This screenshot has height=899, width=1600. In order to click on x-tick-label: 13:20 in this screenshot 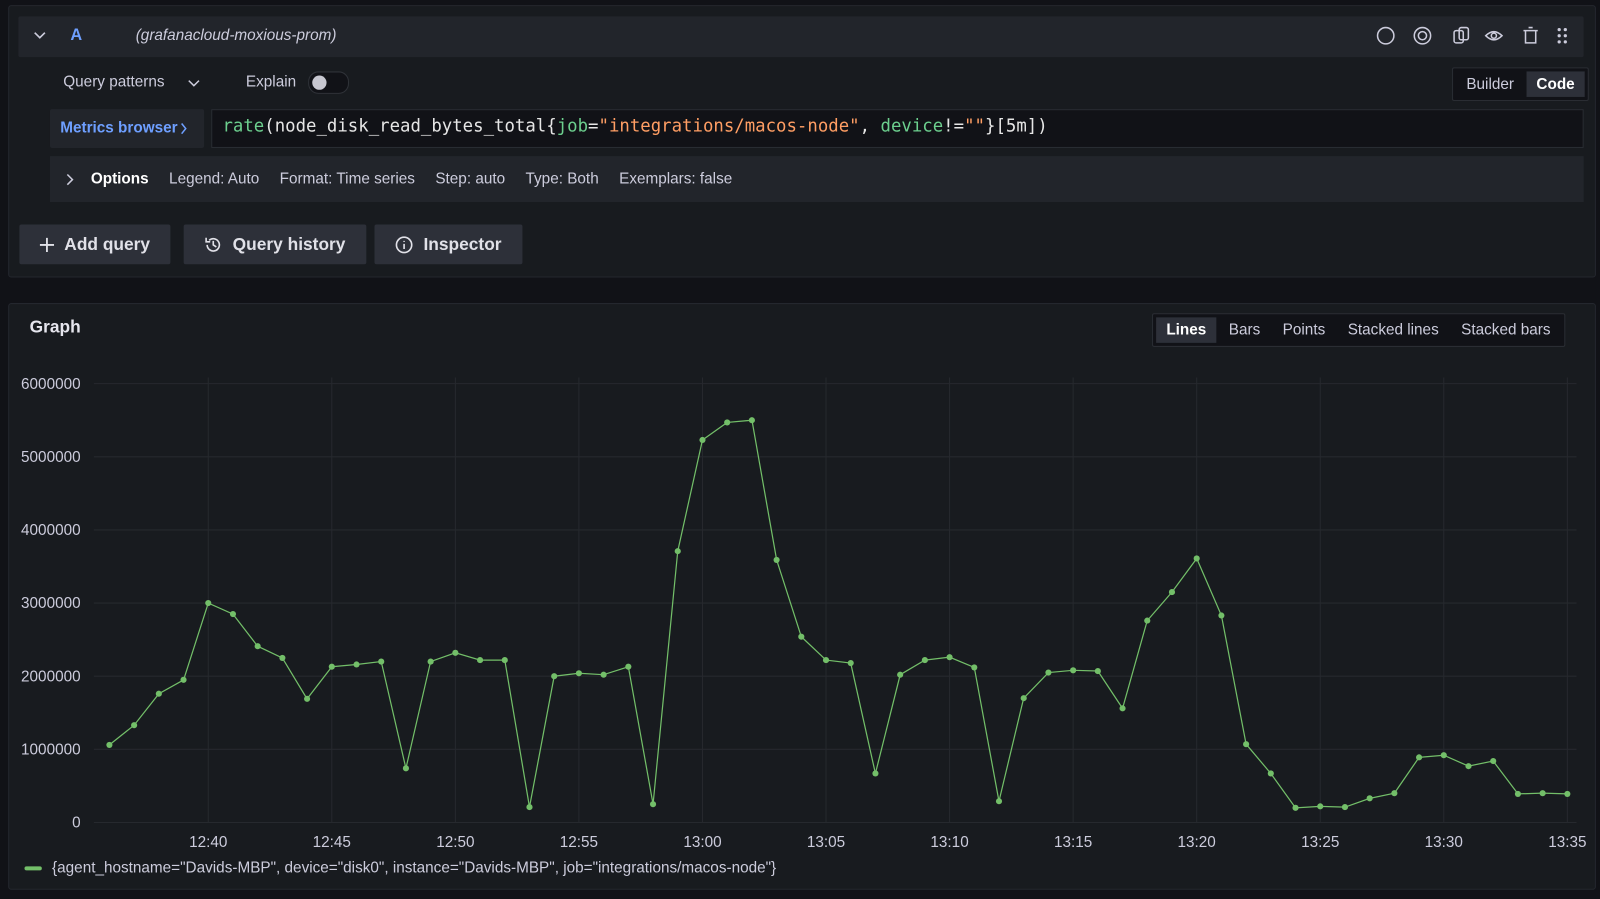, I will do `click(1197, 842)`.